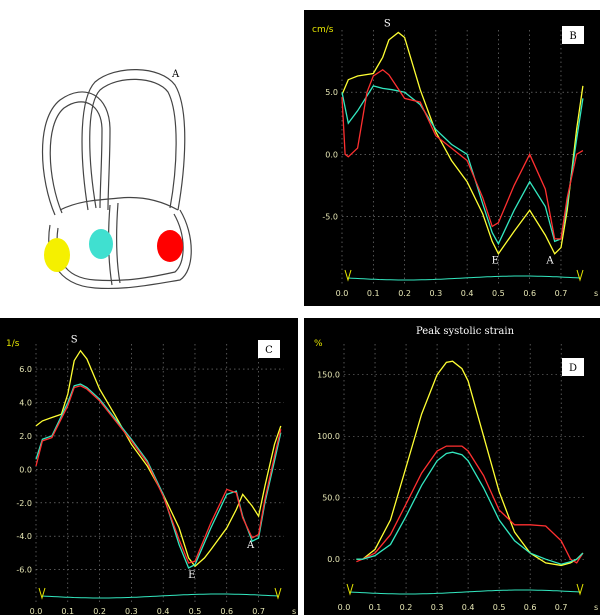 The image size is (600, 615). What do you see at coordinates (24, 503) in the screenshot?
I see `y-tick-label: -2.0` at bounding box center [24, 503].